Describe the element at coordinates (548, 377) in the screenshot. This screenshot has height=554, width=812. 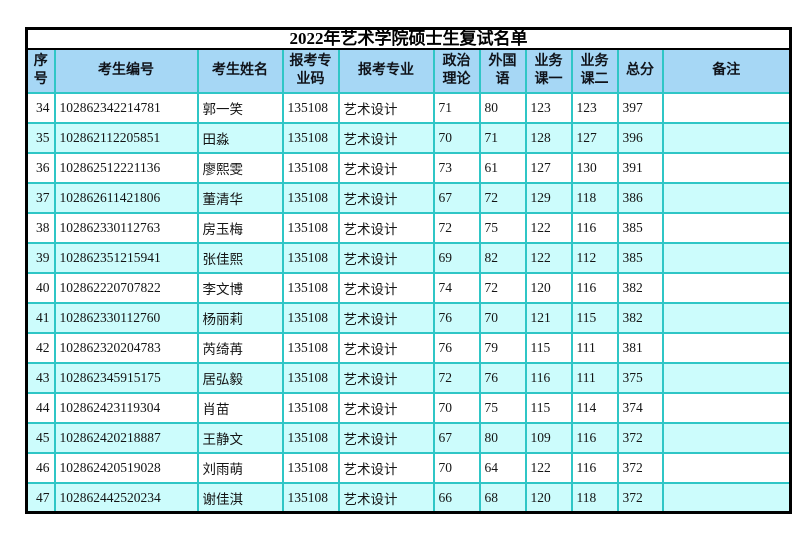
I see `cell-course1: 116` at that location.